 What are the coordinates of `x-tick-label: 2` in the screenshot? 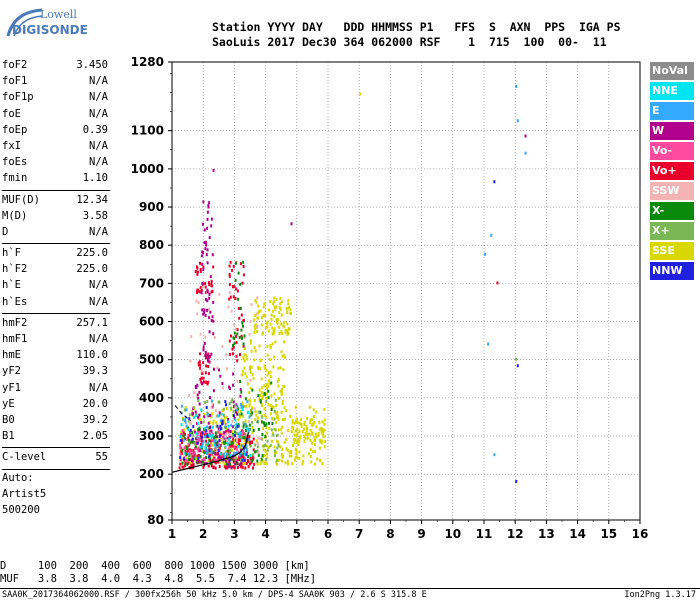 It's located at (203, 534).